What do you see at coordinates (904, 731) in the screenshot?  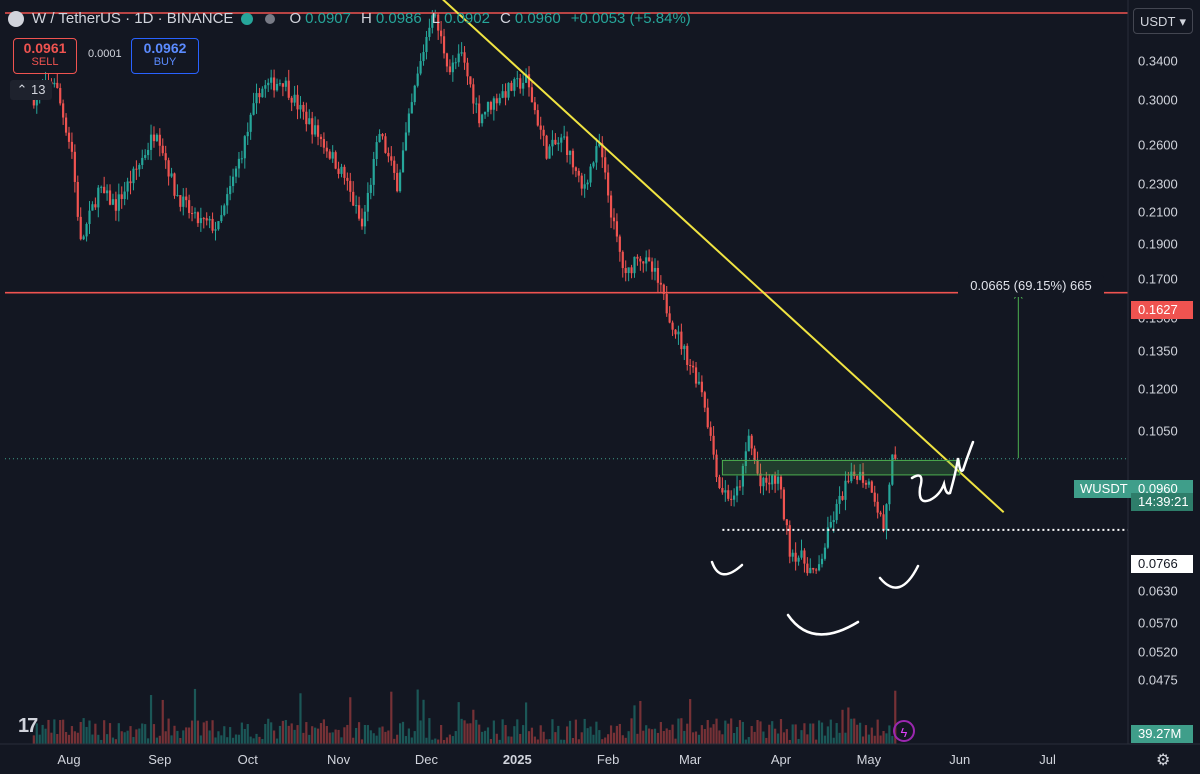 I see `lightning-icon: ϟ` at bounding box center [904, 731].